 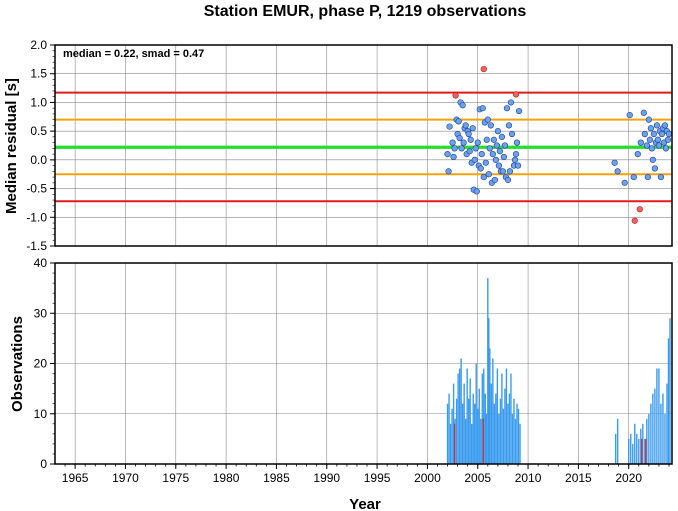 I want to click on x-tick-label: 2005, so click(x=477, y=478).